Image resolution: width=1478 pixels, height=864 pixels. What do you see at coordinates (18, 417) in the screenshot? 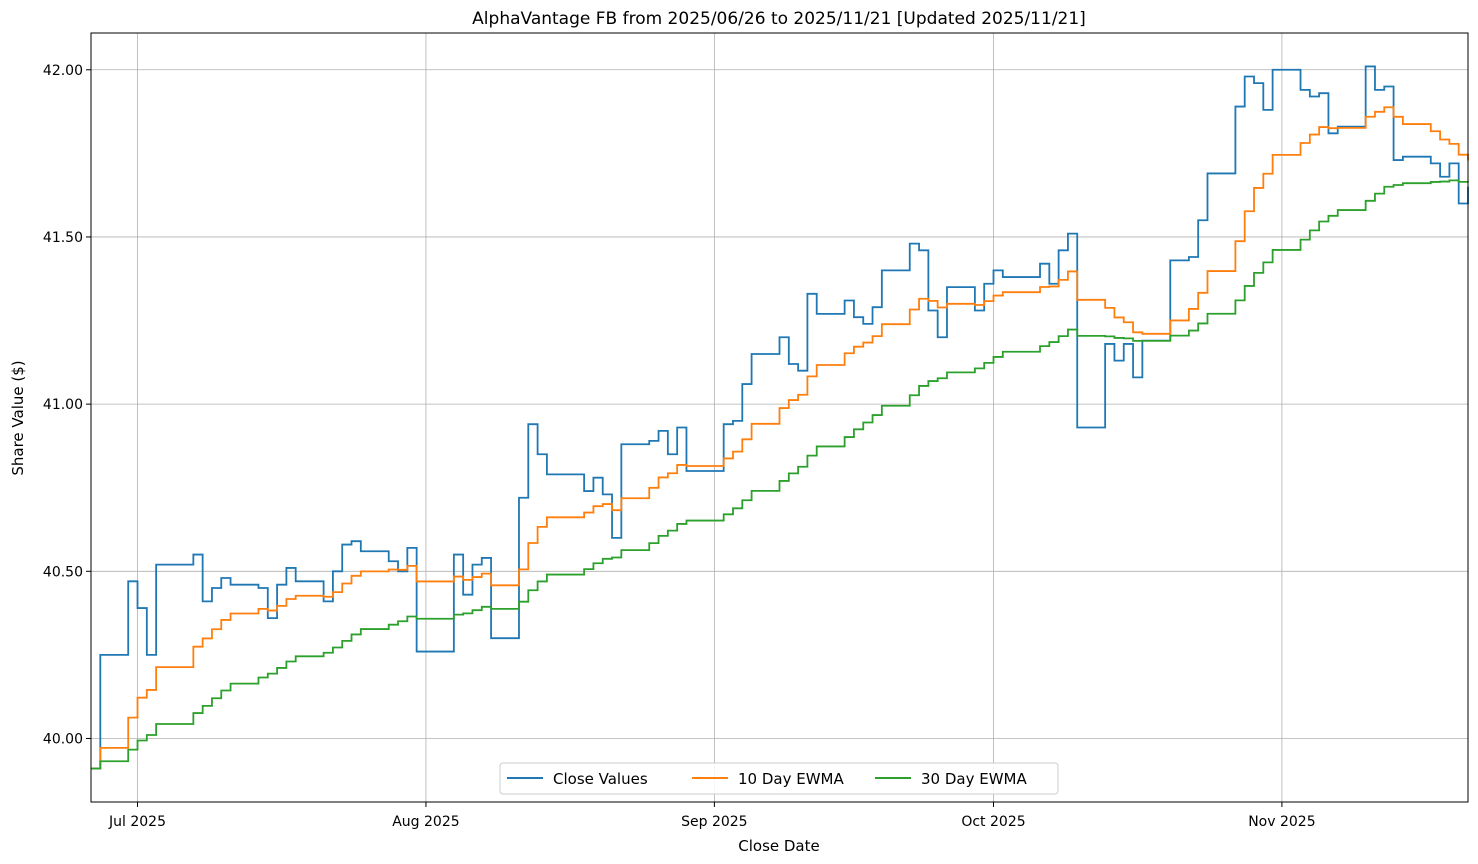
I see `y-axis-label: Share Value ($)` at bounding box center [18, 417].